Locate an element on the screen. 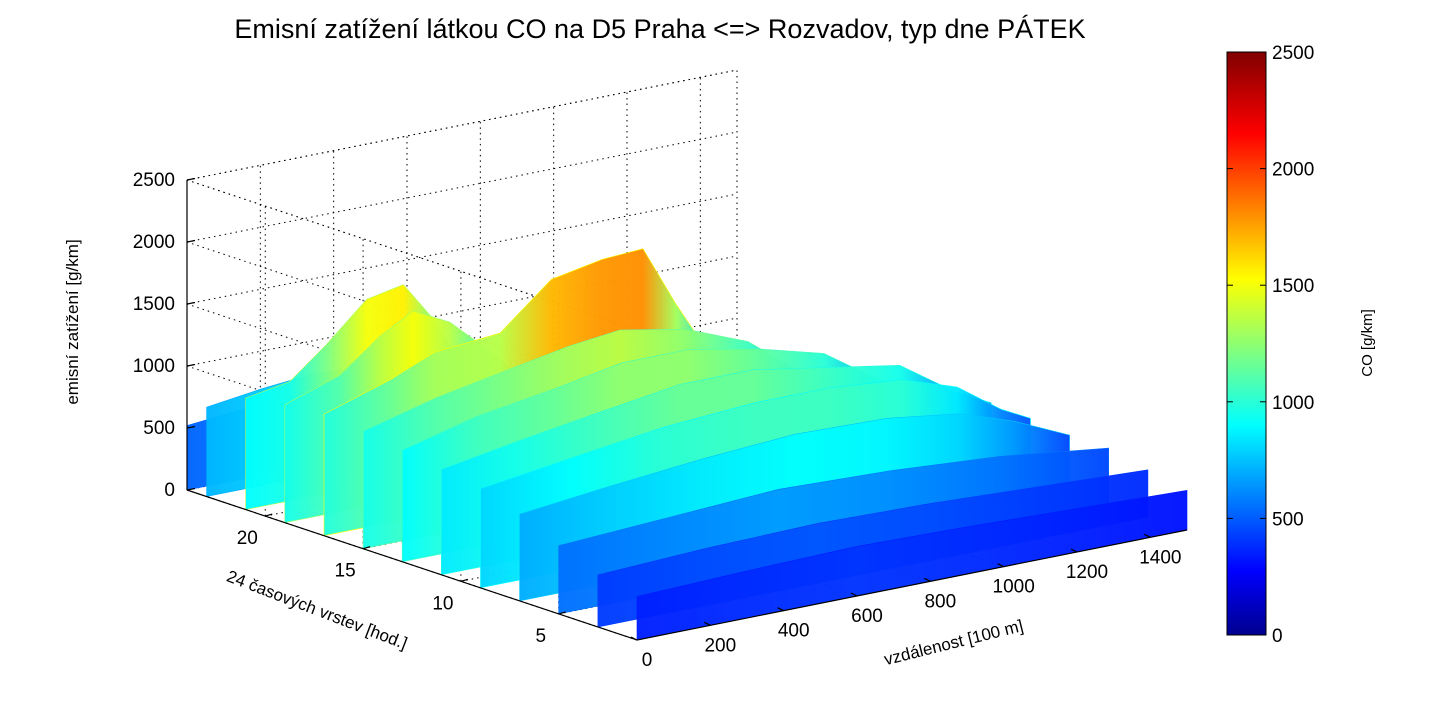  x-tick-label: 0 is located at coordinates (647, 660).